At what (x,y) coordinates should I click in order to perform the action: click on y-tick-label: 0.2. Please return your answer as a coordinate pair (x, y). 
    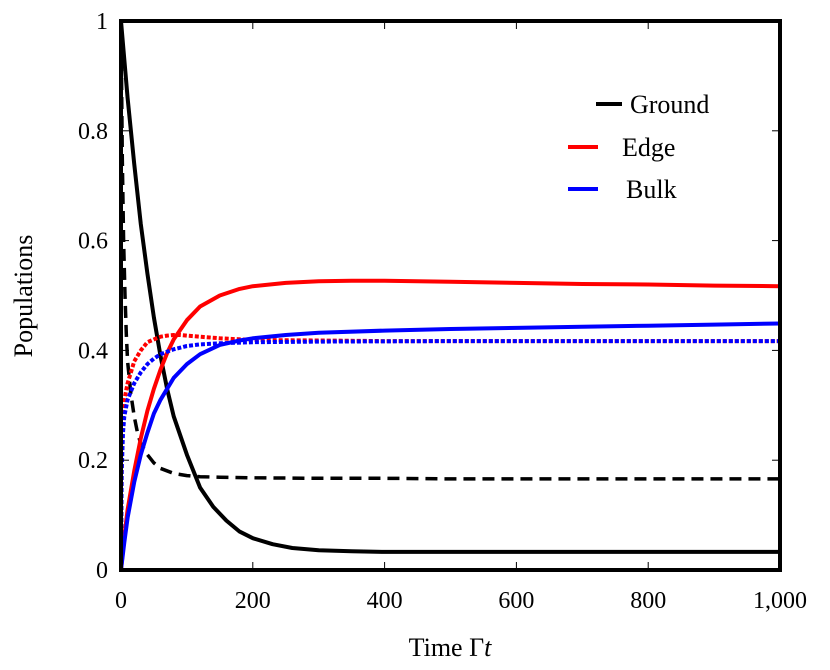
    Looking at the image, I should click on (93, 461).